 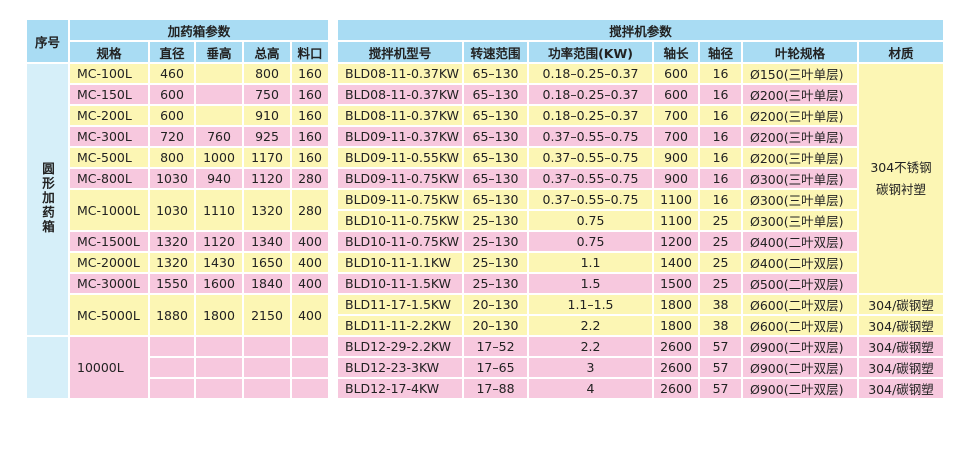 What do you see at coordinates (400, 262) in the screenshot?
I see `mixer-model: BLD10-11-1.1KW` at bounding box center [400, 262].